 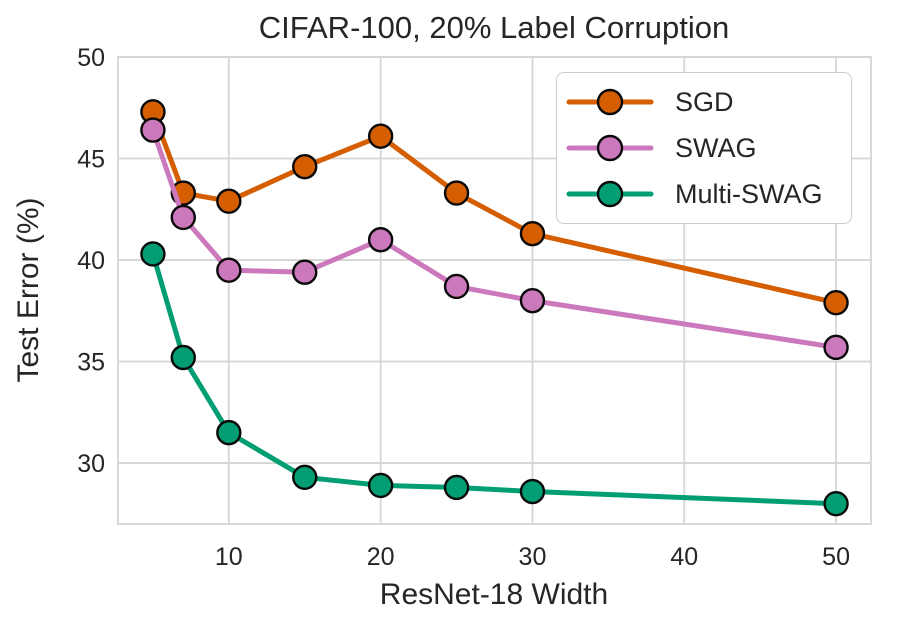 I want to click on legend-item-sgd: SGD, so click(x=704, y=102).